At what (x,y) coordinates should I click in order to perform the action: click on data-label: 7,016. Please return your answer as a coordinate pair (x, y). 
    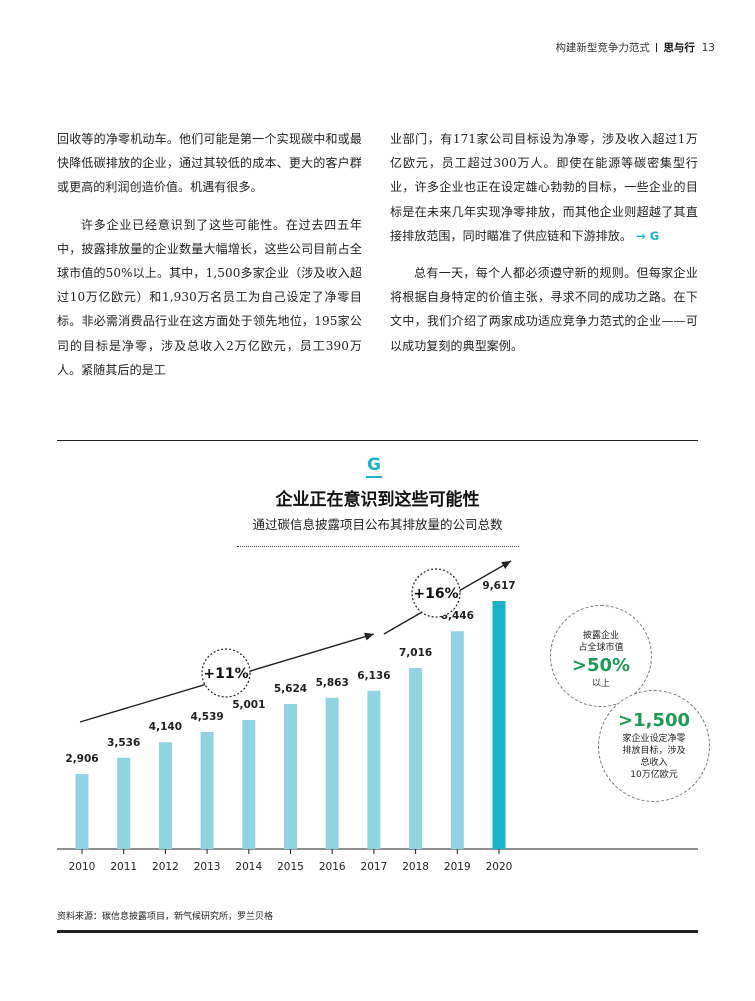
    Looking at the image, I should click on (415, 653).